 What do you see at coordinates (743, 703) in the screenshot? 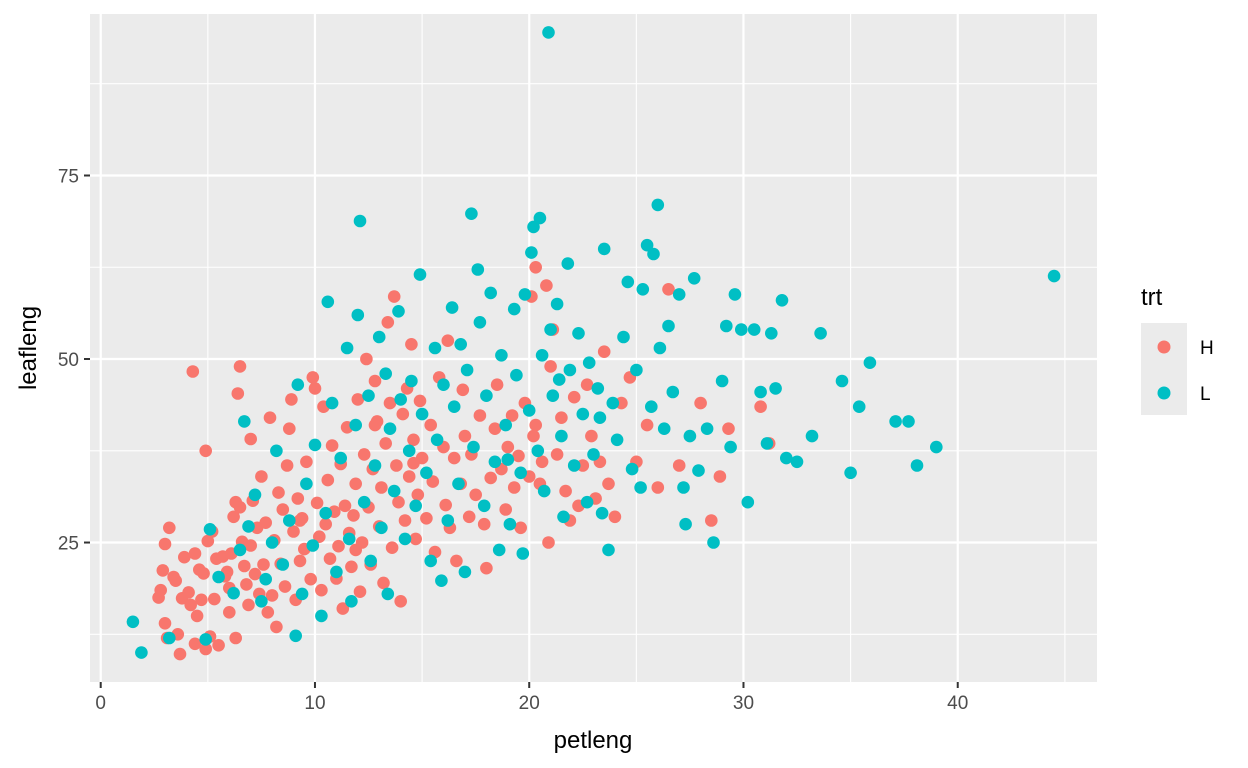
I see `x-tick-label: 30` at bounding box center [743, 703].